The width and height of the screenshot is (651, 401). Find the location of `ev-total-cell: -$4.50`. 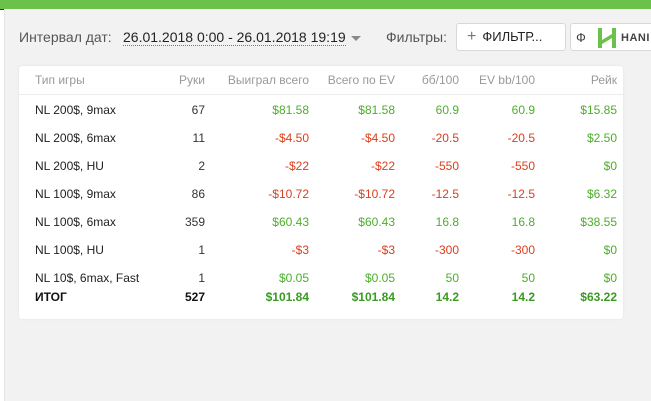

ev-total-cell: -$4.50 is located at coordinates (377, 138).